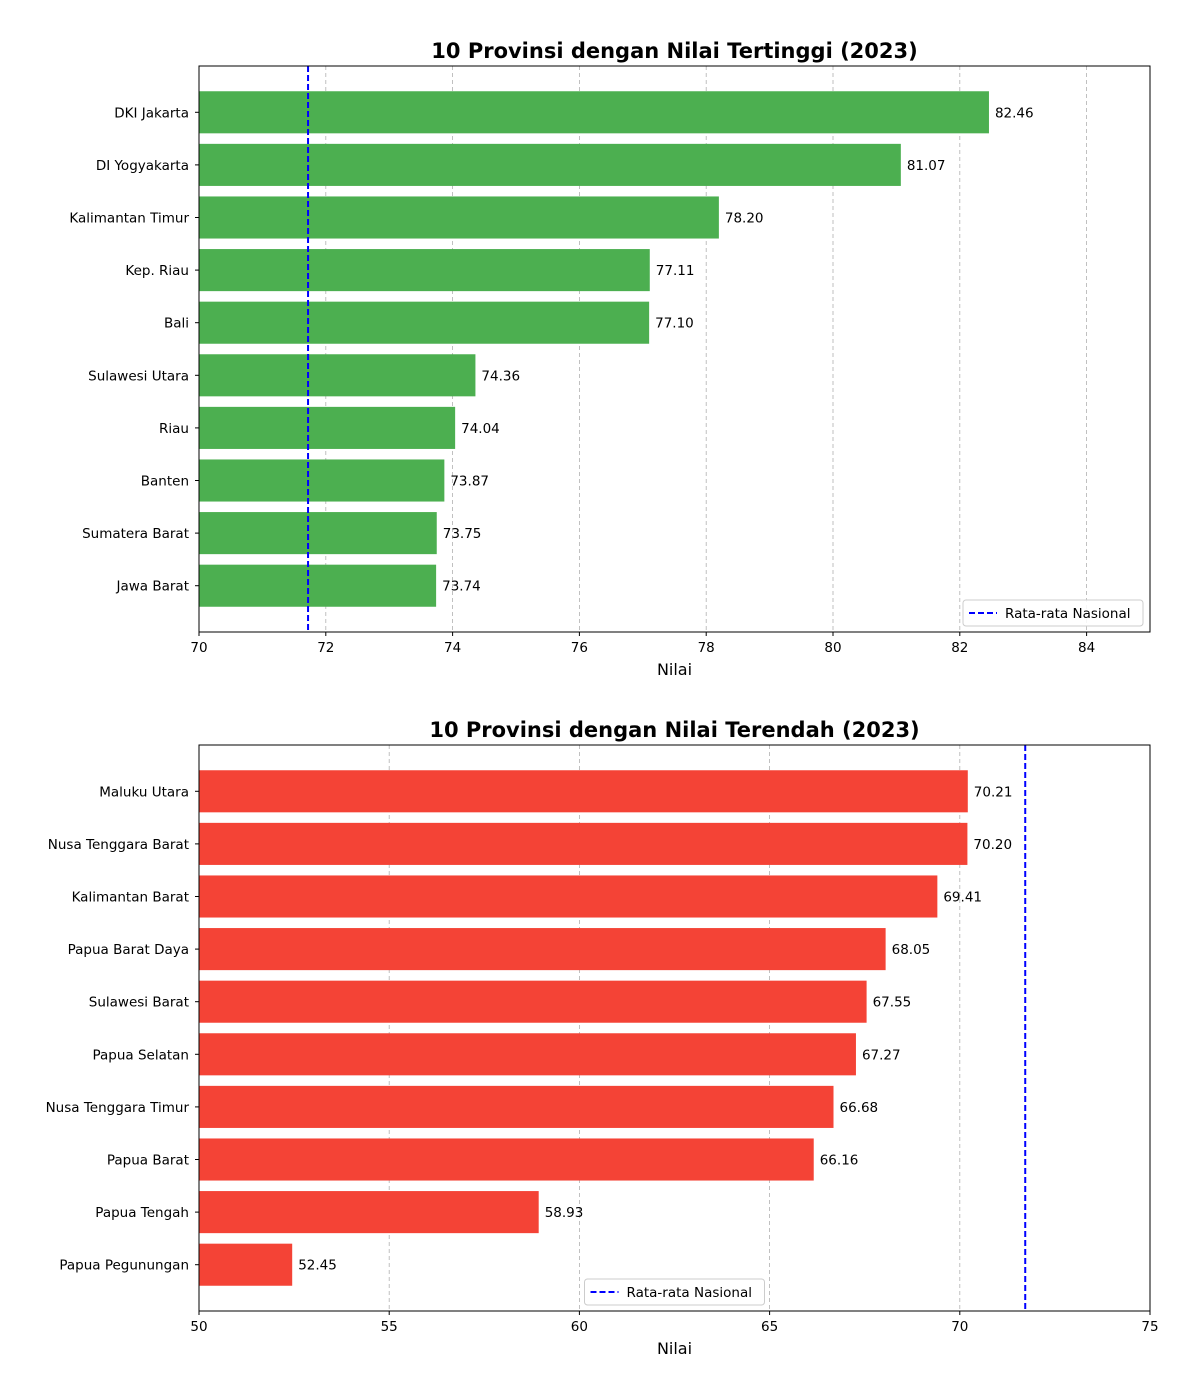  I want to click on y-tick-label: DKI Jakarta, so click(151, 113).